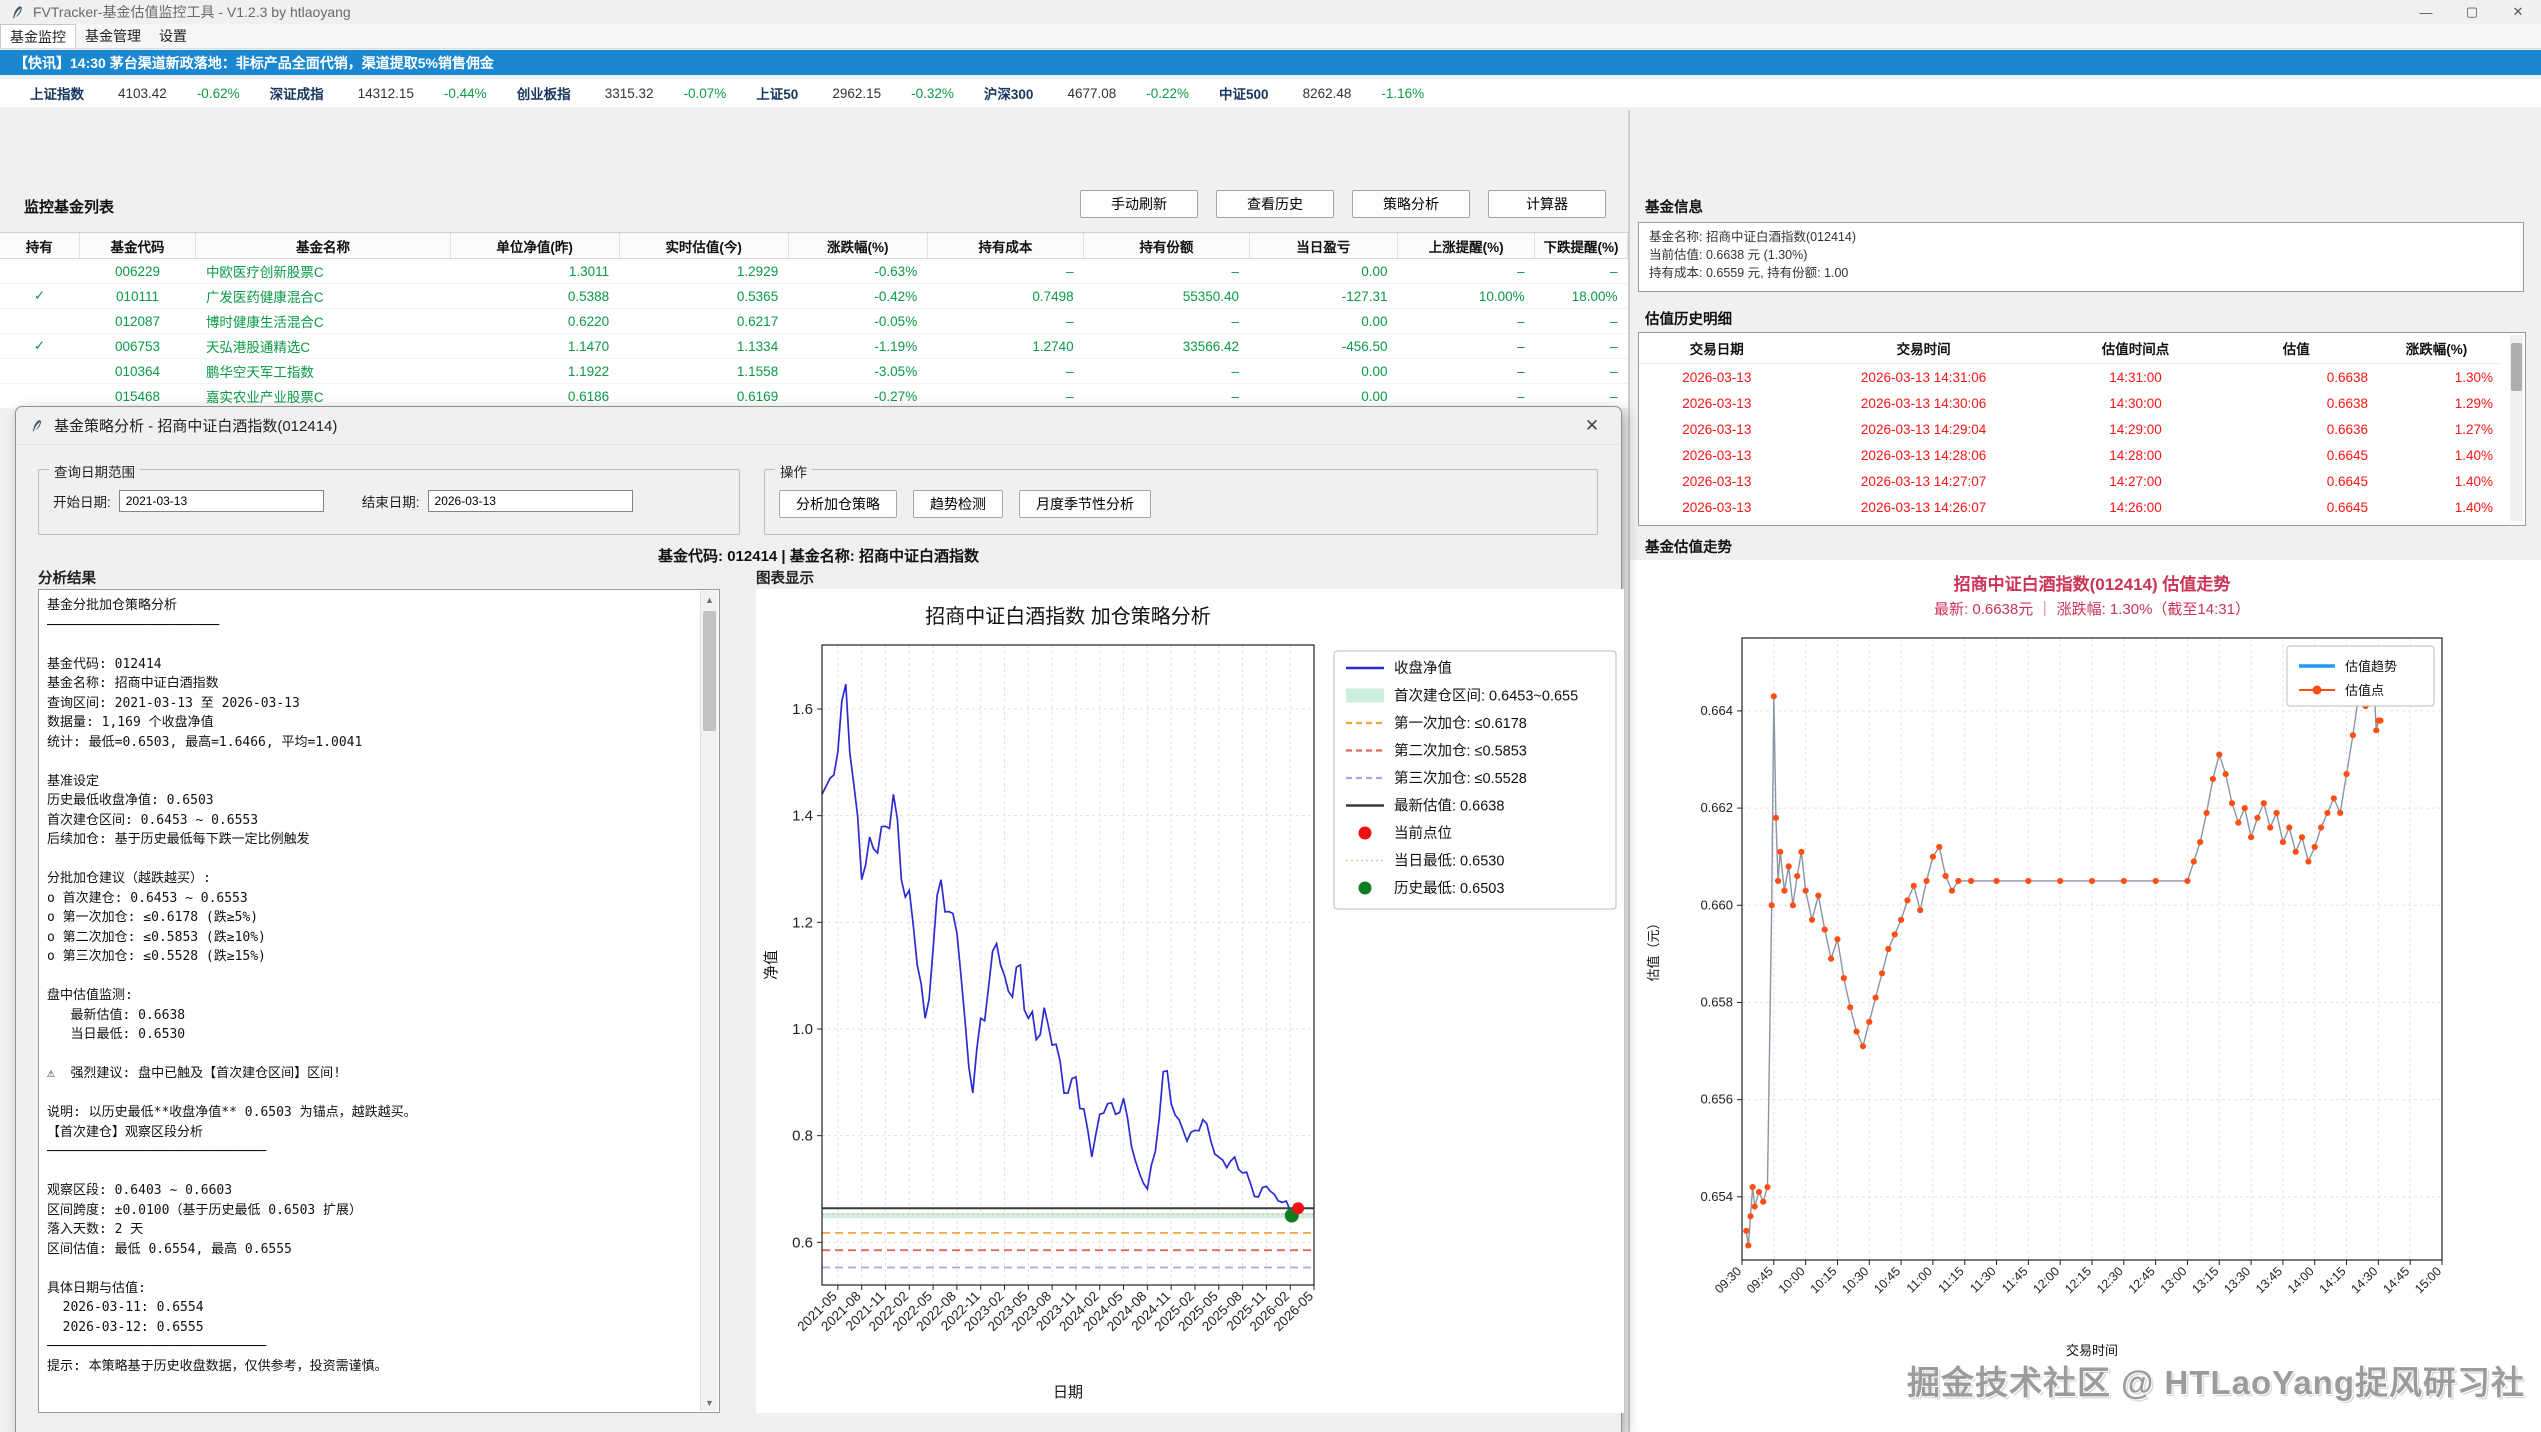 This screenshot has width=2541, height=1432. What do you see at coordinates (1716, 904) in the screenshot?
I see `svg-text: 0.660` at bounding box center [1716, 904].